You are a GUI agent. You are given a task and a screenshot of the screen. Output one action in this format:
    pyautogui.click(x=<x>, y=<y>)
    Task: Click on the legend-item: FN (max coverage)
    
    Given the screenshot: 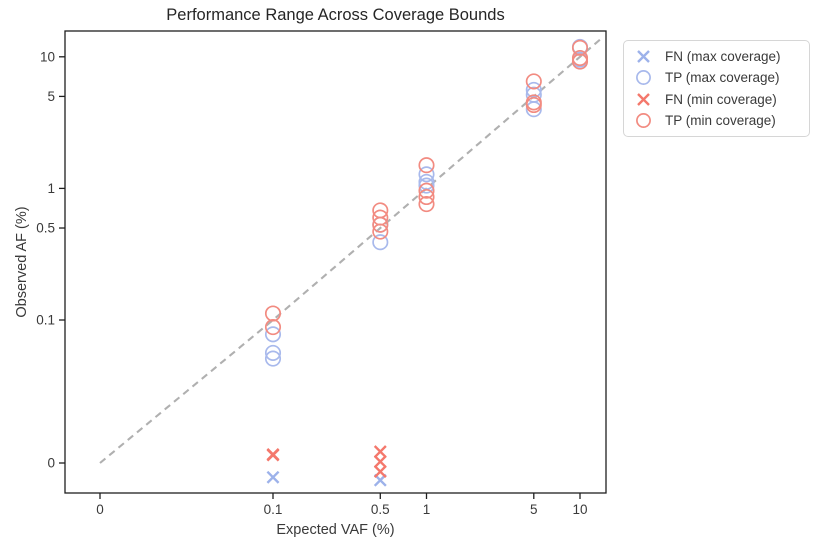 What is the action you would take?
    pyautogui.click(x=716, y=56)
    